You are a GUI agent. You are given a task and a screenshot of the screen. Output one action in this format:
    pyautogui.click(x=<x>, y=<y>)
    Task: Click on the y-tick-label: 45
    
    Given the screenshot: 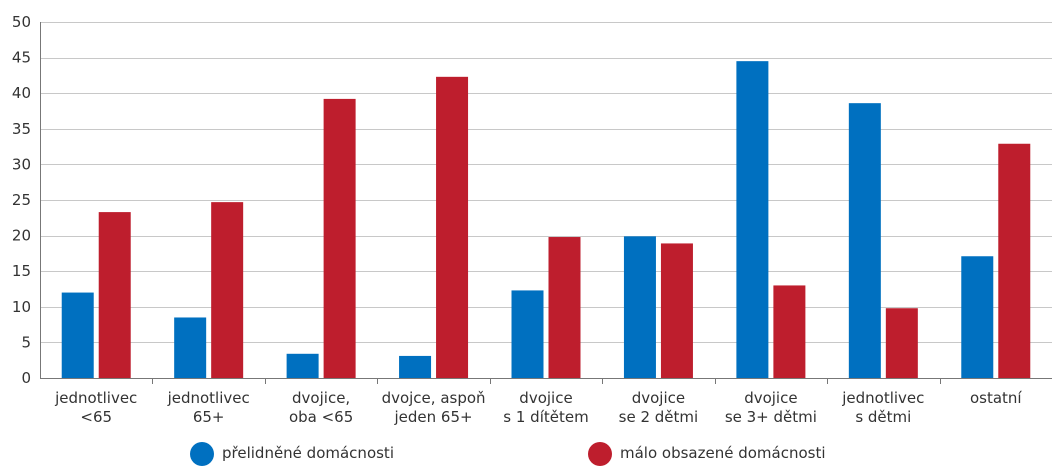 What is the action you would take?
    pyautogui.click(x=21, y=58)
    